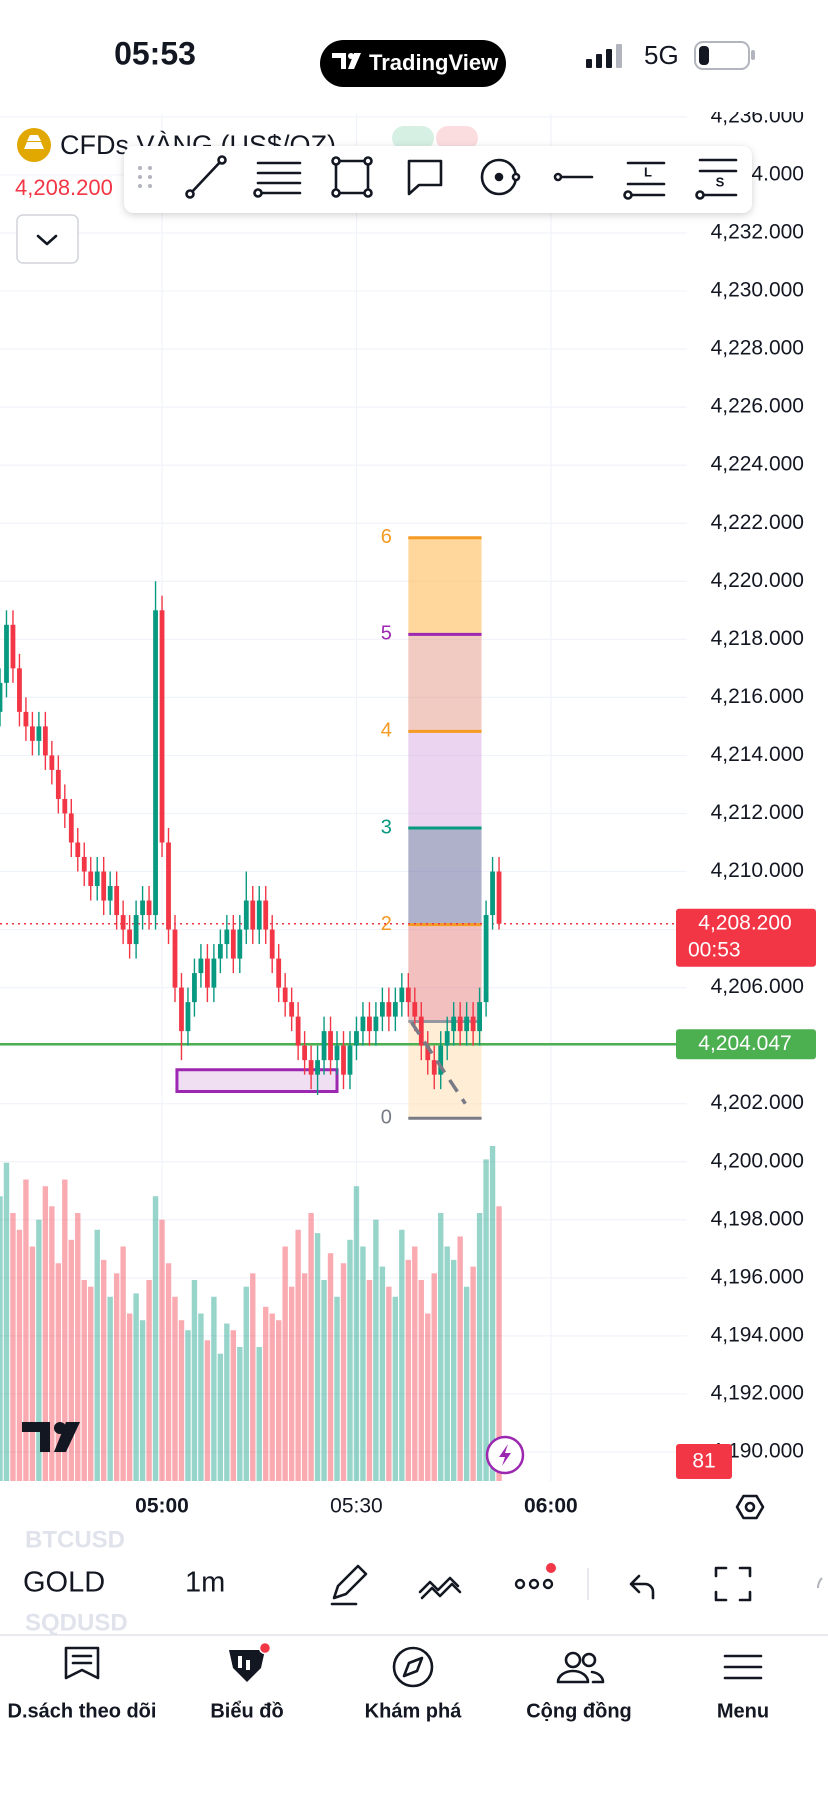 This screenshot has width=828, height=1795. Describe the element at coordinates (277, 179) in the screenshot. I see `parallel-channel-tool` at that location.